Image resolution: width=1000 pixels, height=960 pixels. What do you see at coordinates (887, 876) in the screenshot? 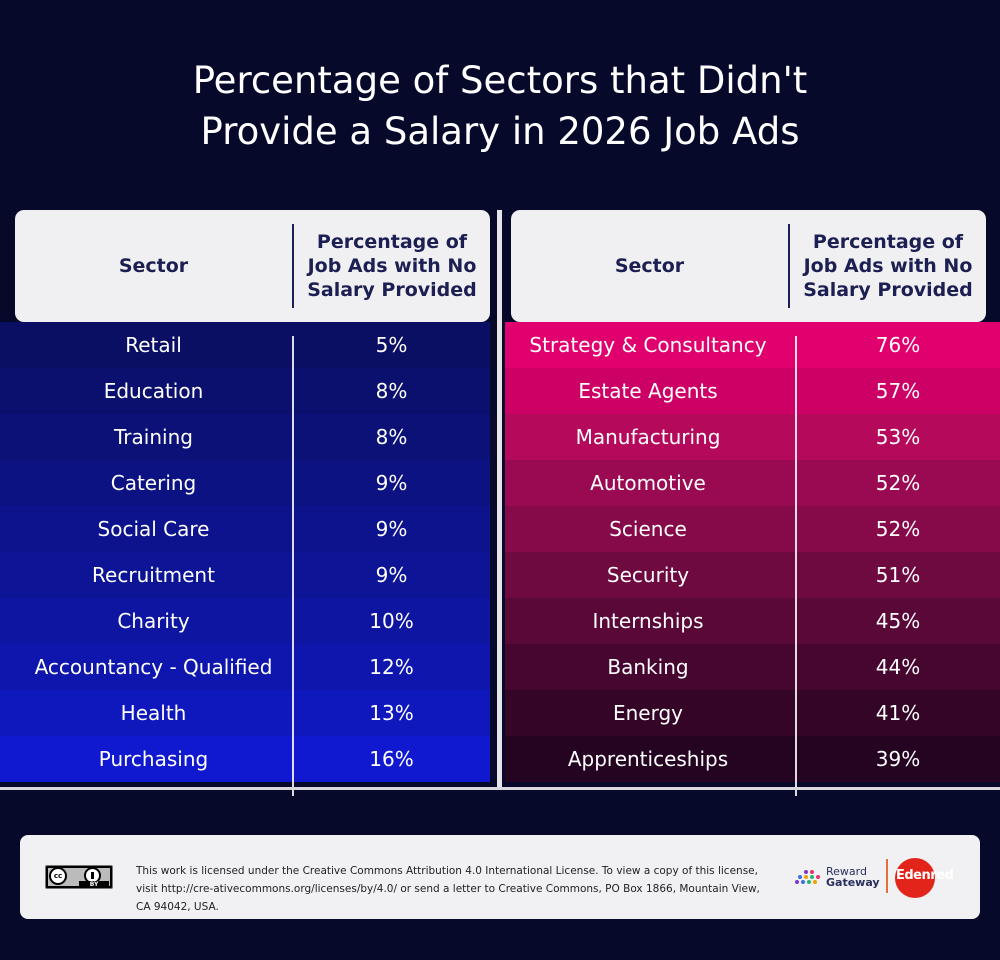
I see `logo-divider` at bounding box center [887, 876].